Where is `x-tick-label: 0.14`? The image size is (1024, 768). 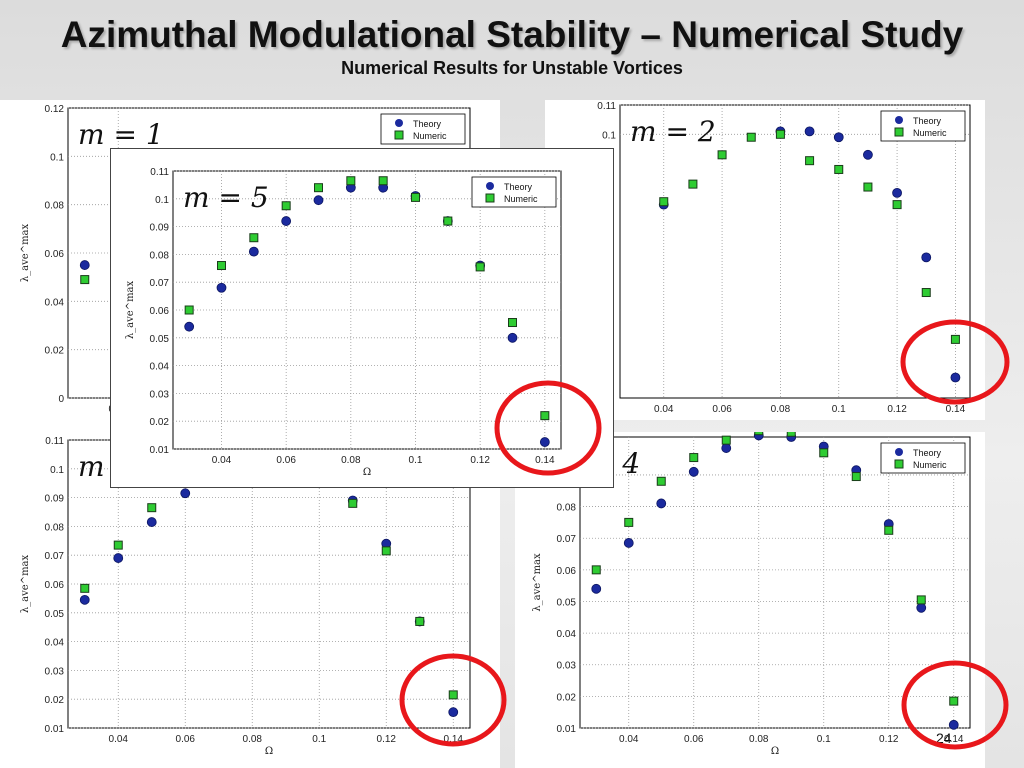 x-tick-label: 0.14 is located at coordinates (956, 409).